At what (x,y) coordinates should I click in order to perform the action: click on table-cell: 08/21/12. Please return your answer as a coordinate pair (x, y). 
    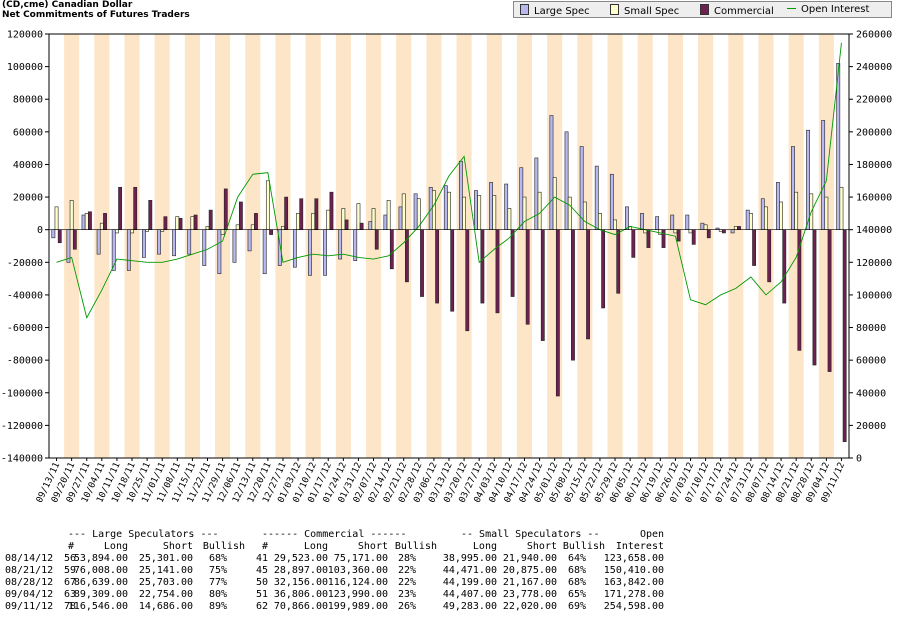
    Looking at the image, I should click on (29, 570).